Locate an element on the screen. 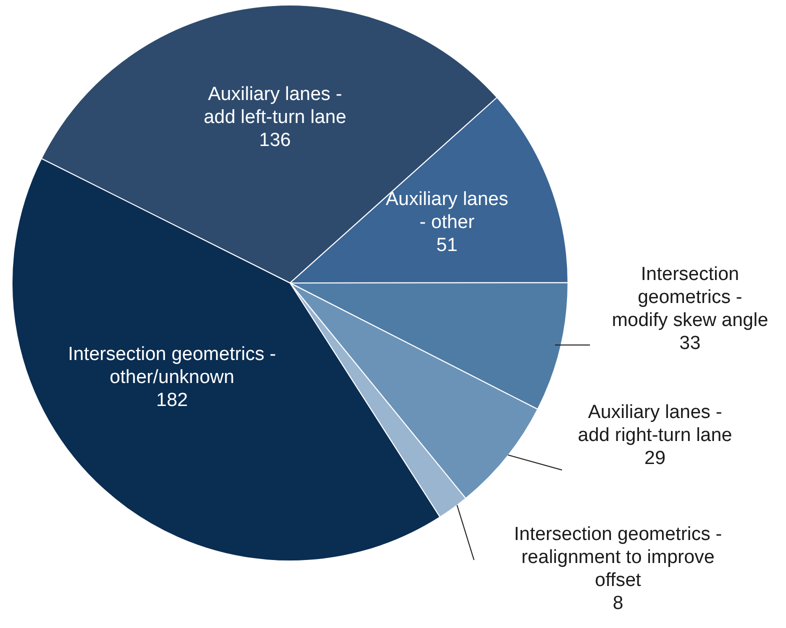 The image size is (786, 628). slice-label: Auxiliary lanes - other is located at coordinates (447, 211).